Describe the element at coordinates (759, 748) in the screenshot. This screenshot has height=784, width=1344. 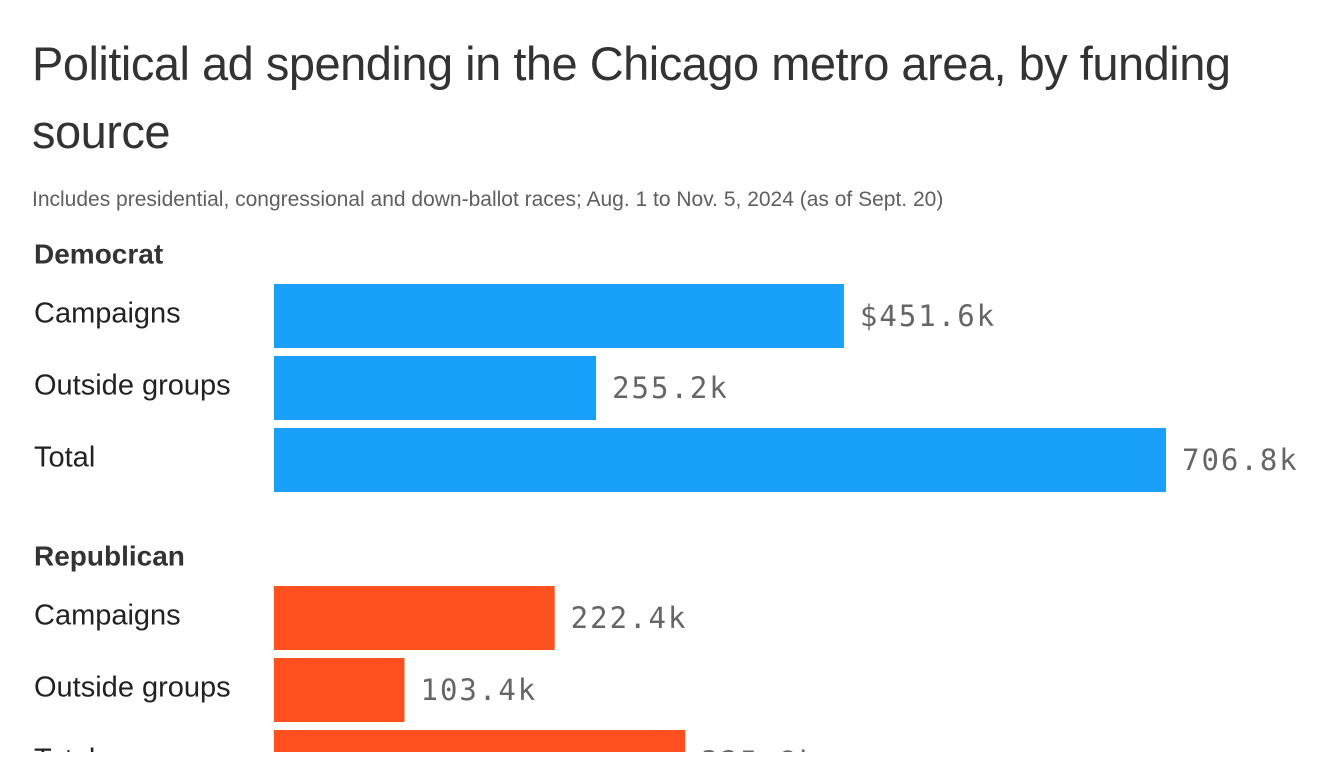
I see `value-label: 325.8k` at that location.